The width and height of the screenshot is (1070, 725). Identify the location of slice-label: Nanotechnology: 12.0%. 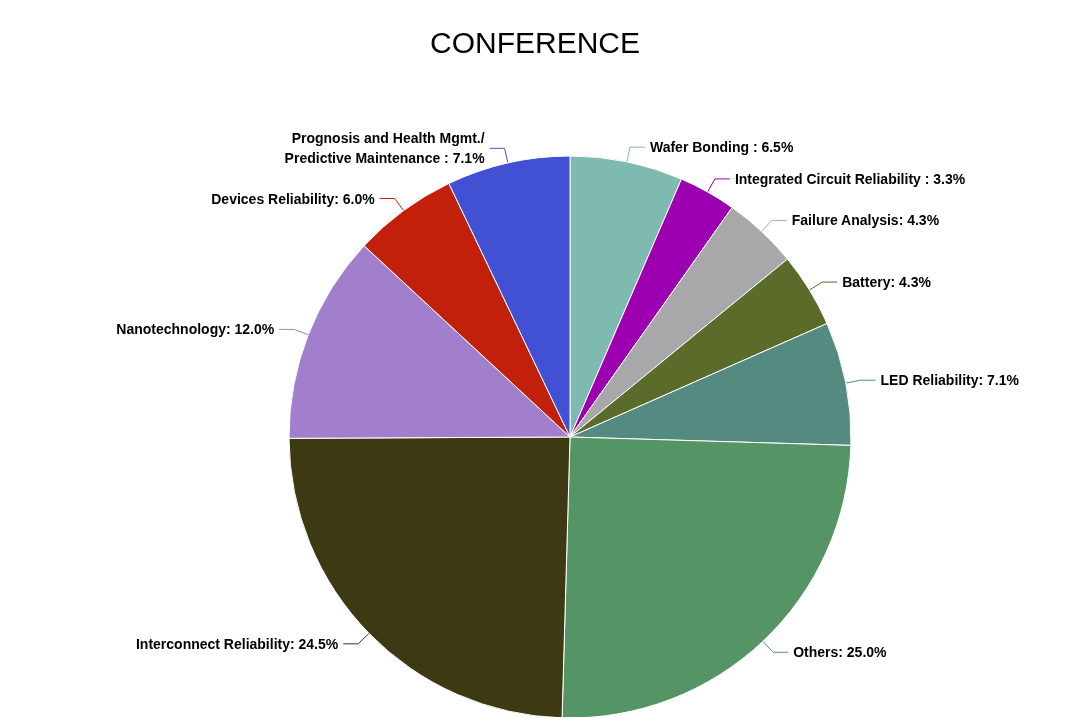
(195, 329).